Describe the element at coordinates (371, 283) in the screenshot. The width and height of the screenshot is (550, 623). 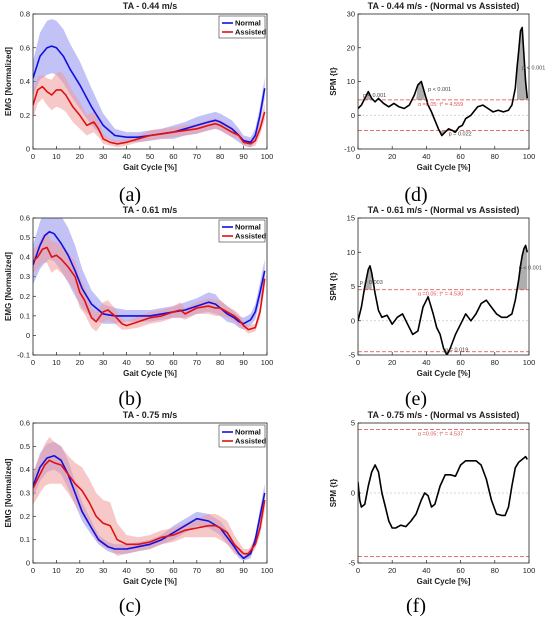
I see `p-value-label: p = 0.003` at that location.